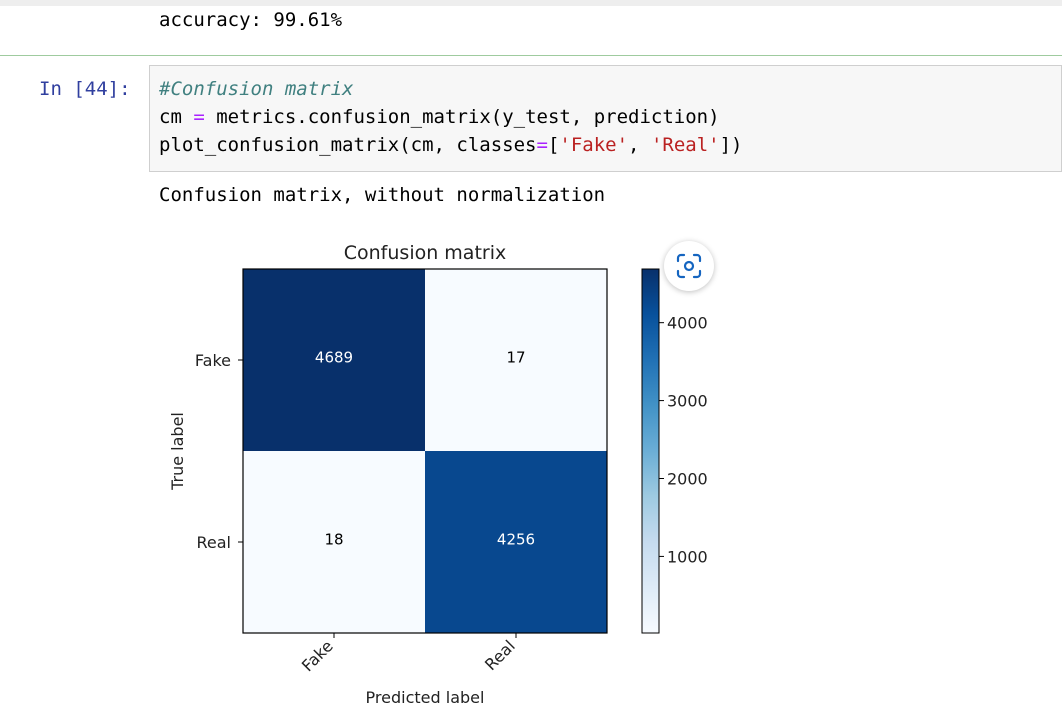 Image resolution: width=1062 pixels, height=716 pixels. What do you see at coordinates (176, 117) in the screenshot?
I see `code-token: cm` at bounding box center [176, 117].